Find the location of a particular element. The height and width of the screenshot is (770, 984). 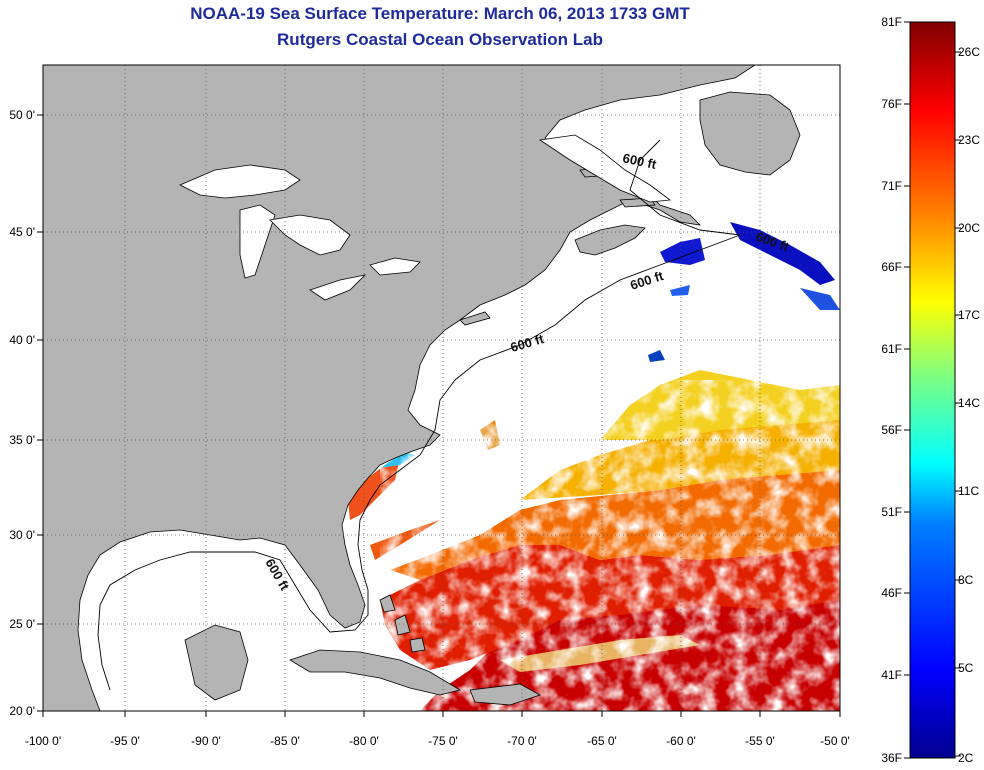

lat-tick-label: 20 0' is located at coordinates (22, 711).